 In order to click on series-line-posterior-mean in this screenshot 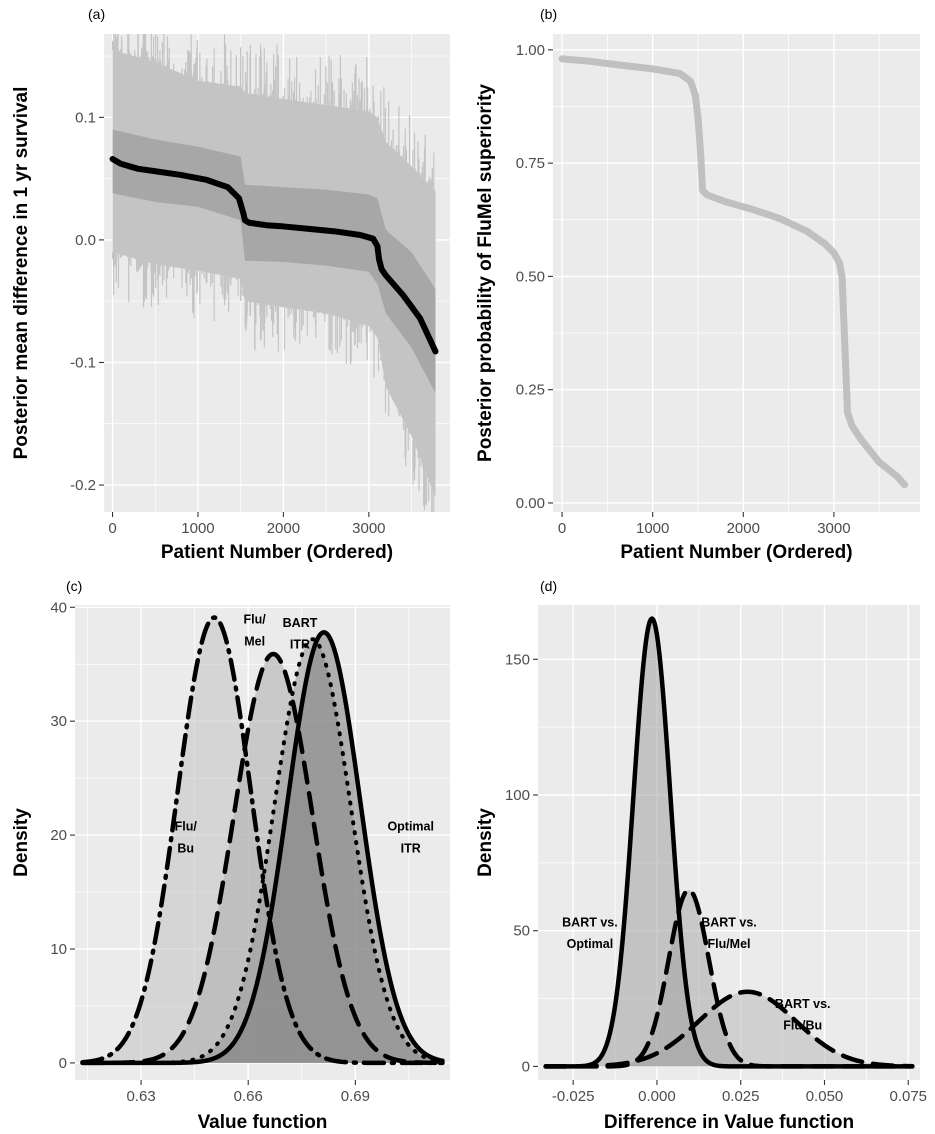, I will do `click(274, 255)`.